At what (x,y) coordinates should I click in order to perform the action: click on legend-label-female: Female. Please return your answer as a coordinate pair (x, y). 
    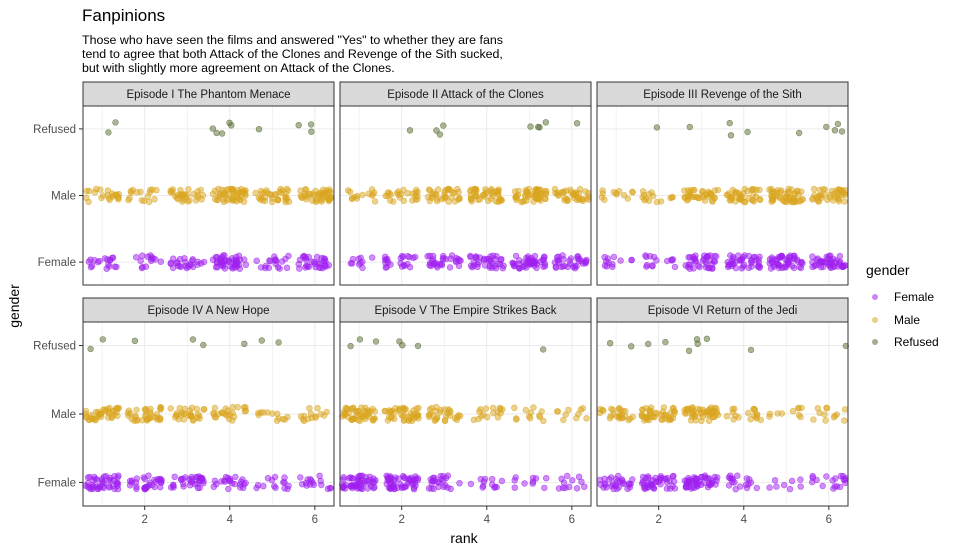
    Looking at the image, I should click on (914, 297).